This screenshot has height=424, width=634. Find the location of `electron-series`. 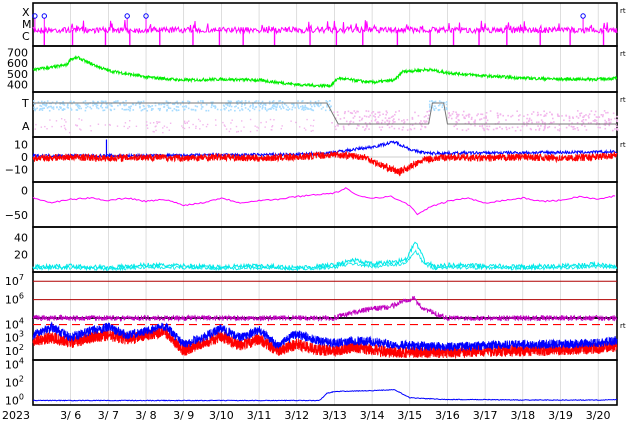

electron-series is located at coordinates (324, 309).